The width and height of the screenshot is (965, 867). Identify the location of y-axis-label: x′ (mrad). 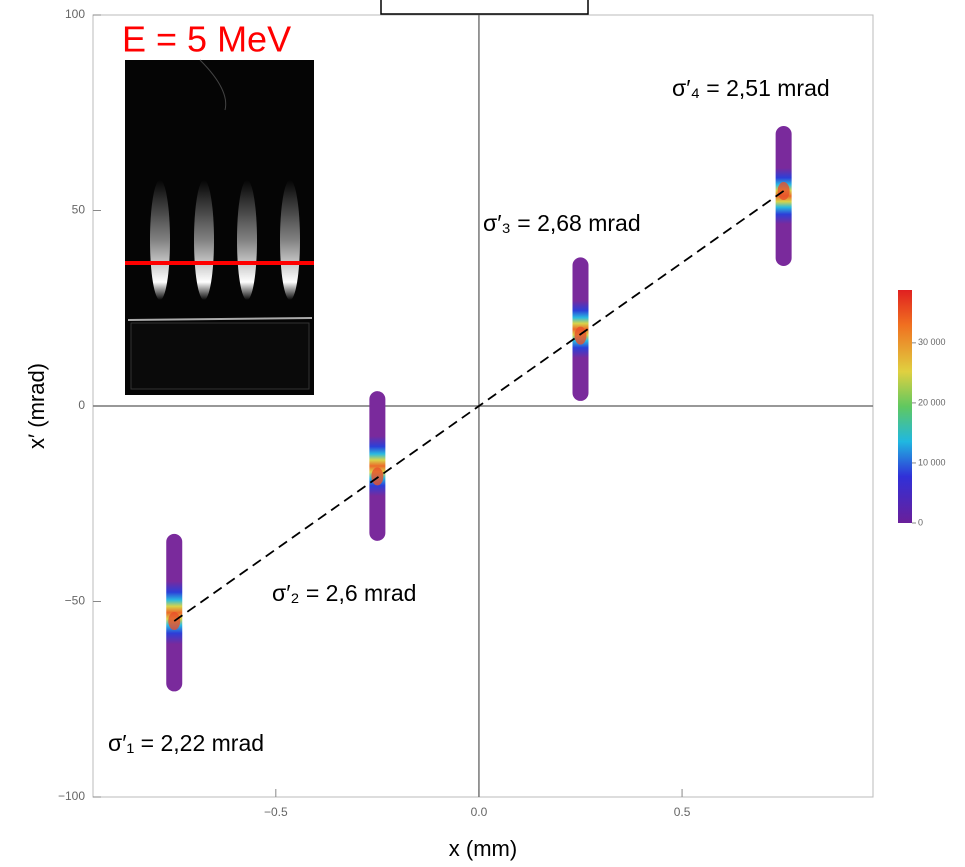
(36, 406).